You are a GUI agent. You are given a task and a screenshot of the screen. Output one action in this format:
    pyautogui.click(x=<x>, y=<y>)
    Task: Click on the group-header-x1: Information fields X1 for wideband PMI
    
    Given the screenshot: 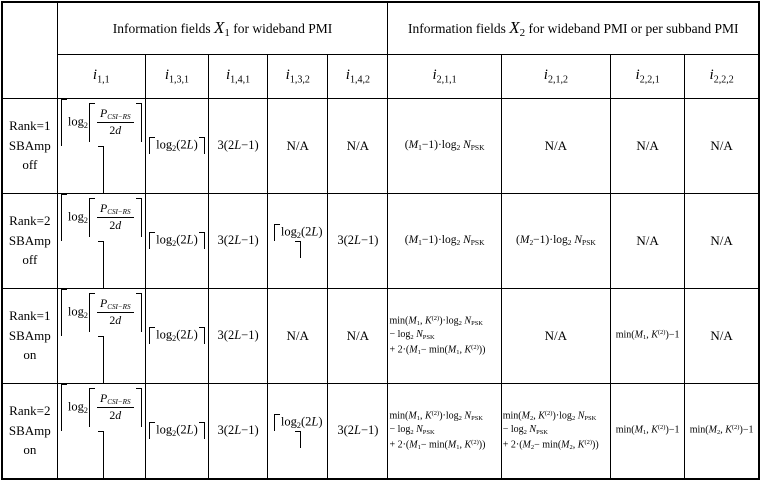 What is the action you would take?
    pyautogui.click(x=222, y=28)
    